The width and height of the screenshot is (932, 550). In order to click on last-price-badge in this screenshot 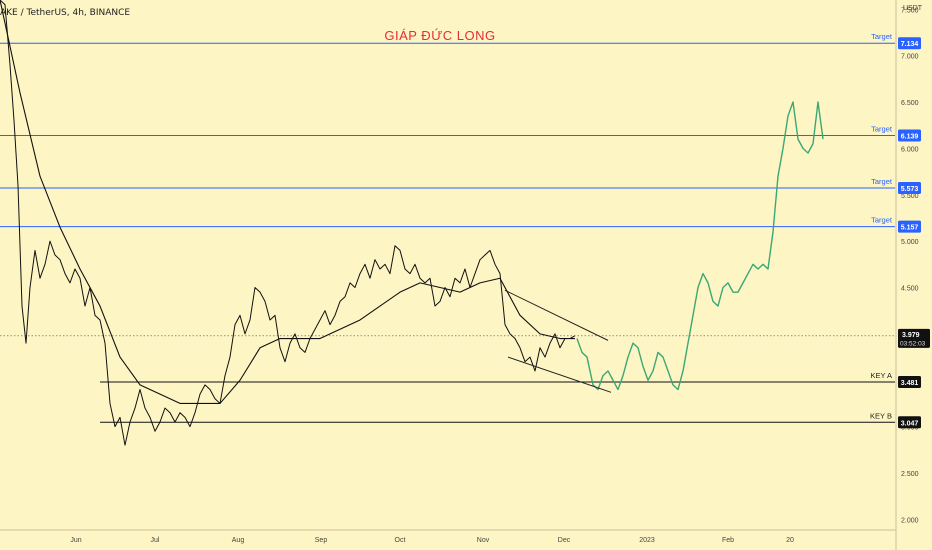, I will do `click(914, 338)`.